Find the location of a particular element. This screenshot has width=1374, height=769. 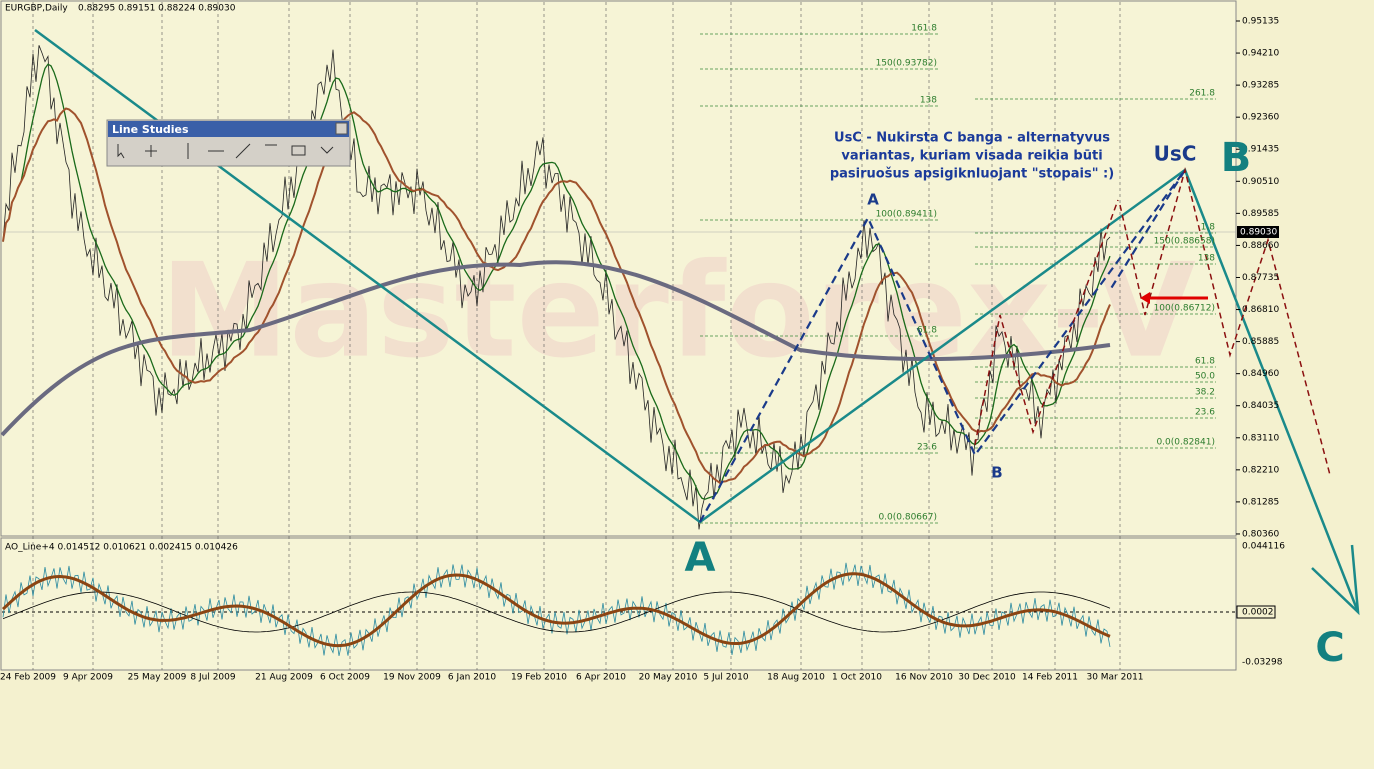

arrow-head is located at coordinates (1335, 580).